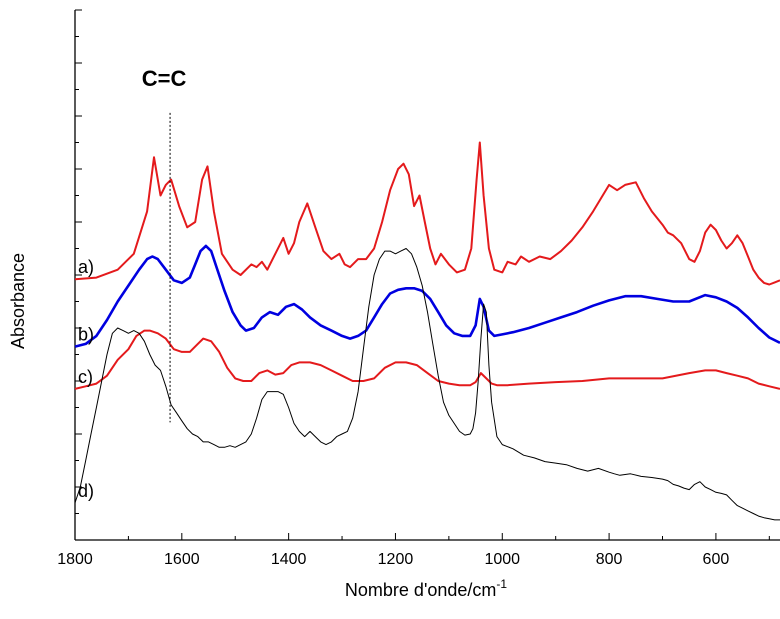 The height and width of the screenshot is (619, 780). Describe the element at coordinates (85, 377) in the screenshot. I see `curve-label-3: c)` at that location.